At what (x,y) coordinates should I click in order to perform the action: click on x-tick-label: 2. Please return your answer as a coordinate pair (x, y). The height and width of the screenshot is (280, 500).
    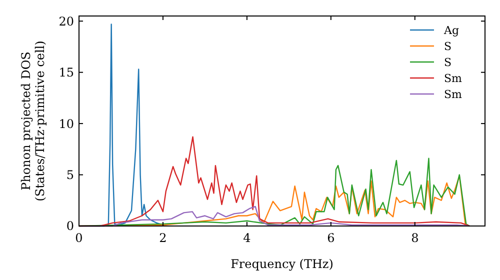
    Looking at the image, I should click on (163, 238).